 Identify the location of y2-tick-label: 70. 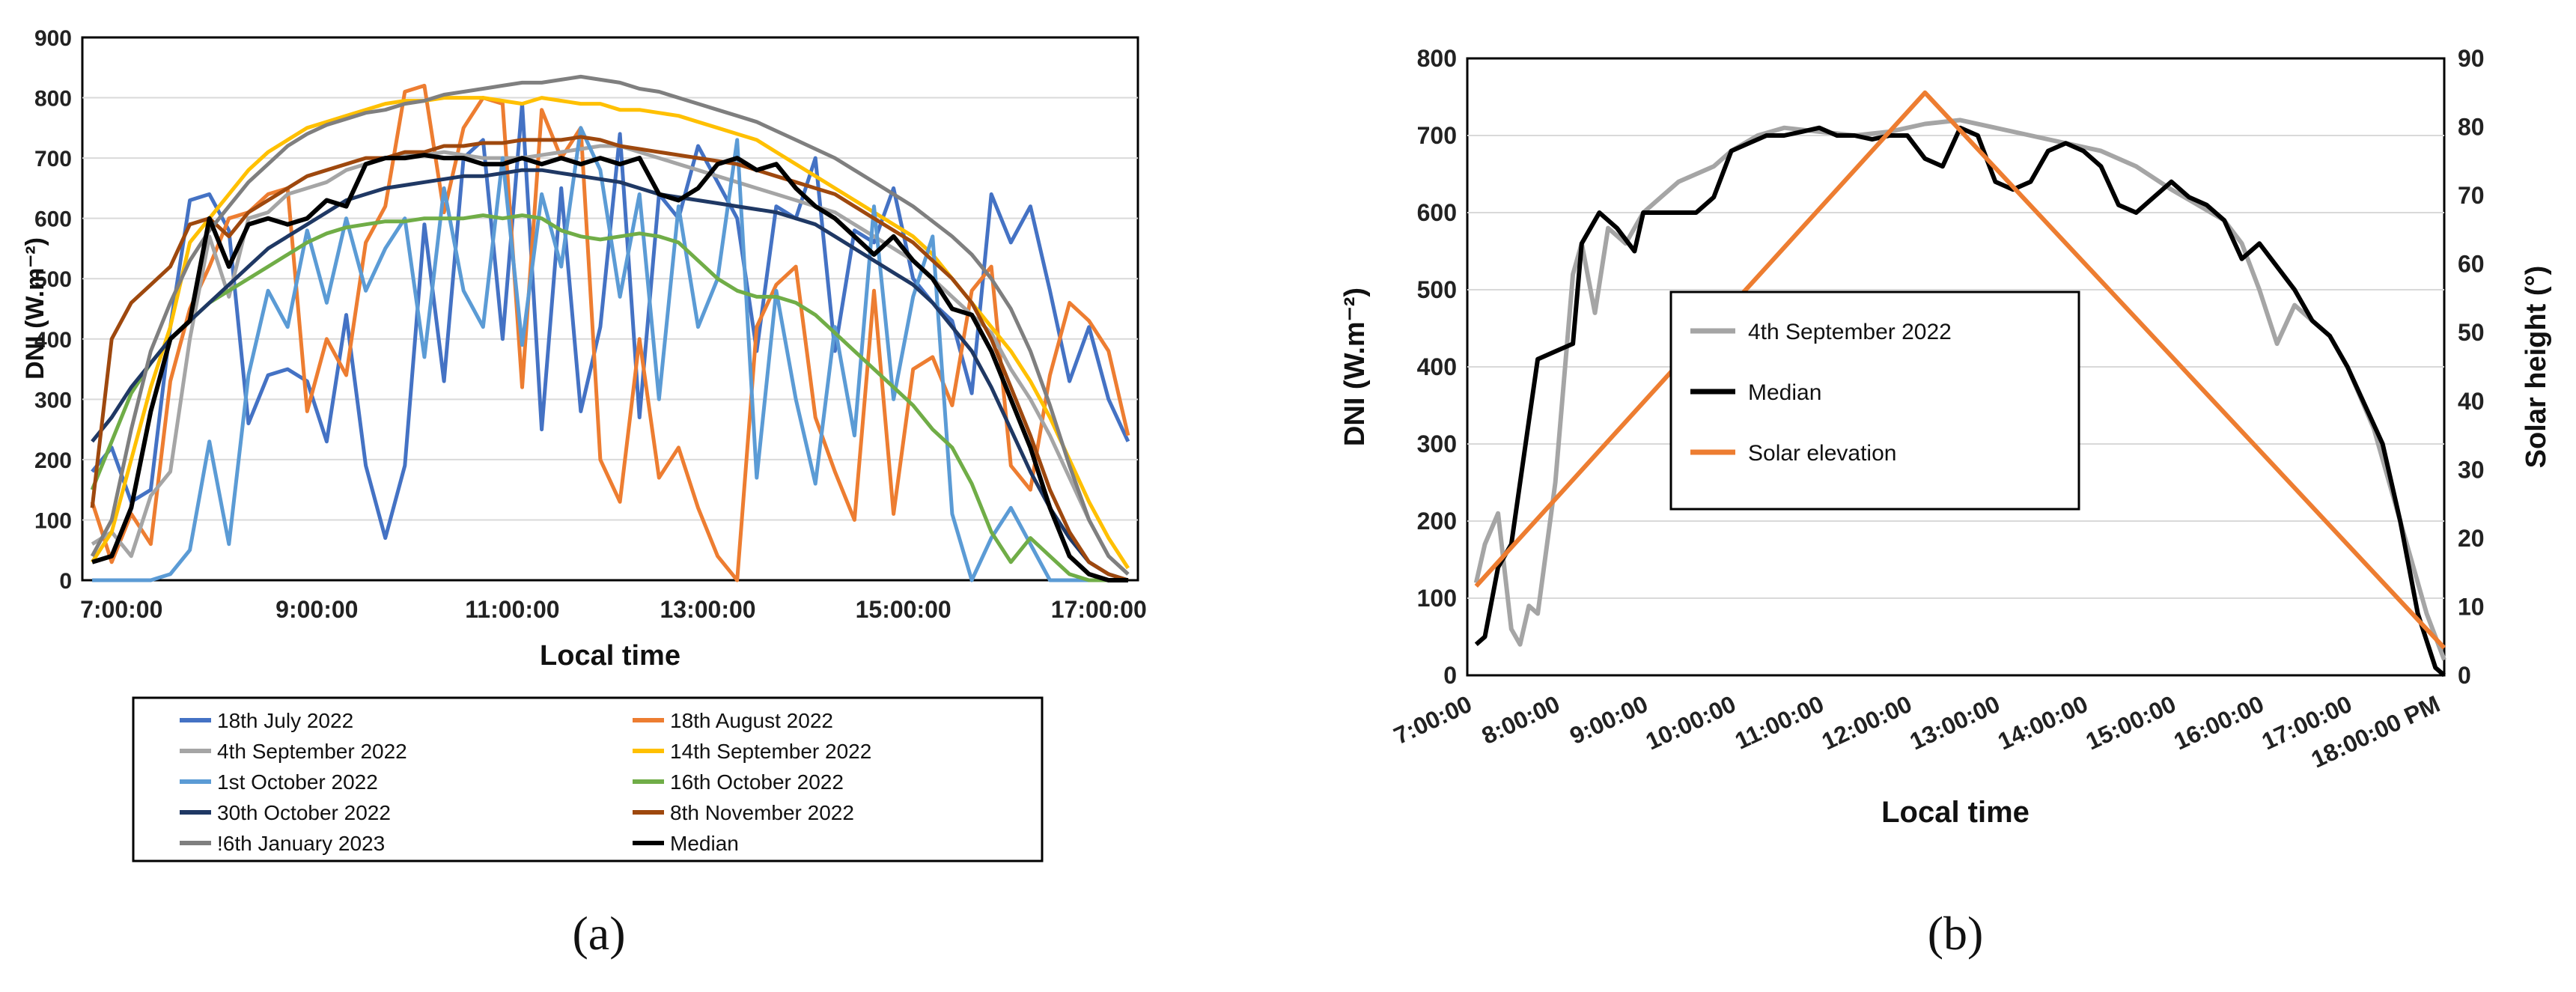
(2471, 195).